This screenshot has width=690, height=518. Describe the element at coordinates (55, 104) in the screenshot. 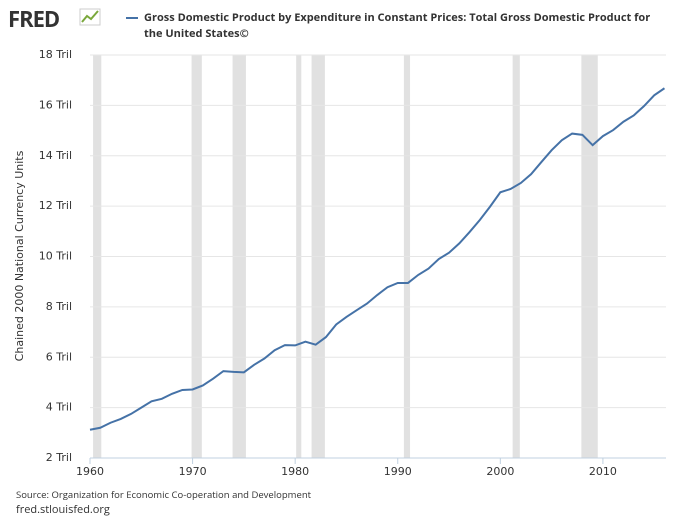

I see `y-tick-label: 16 Tril` at that location.